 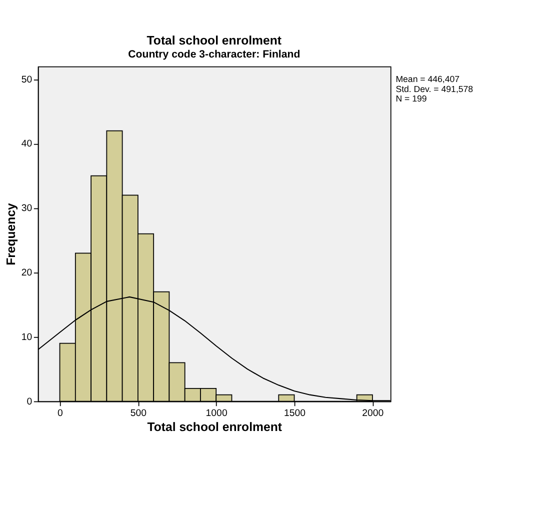 What do you see at coordinates (295, 413) in the screenshot?
I see `x-tick-label: 1500` at bounding box center [295, 413].